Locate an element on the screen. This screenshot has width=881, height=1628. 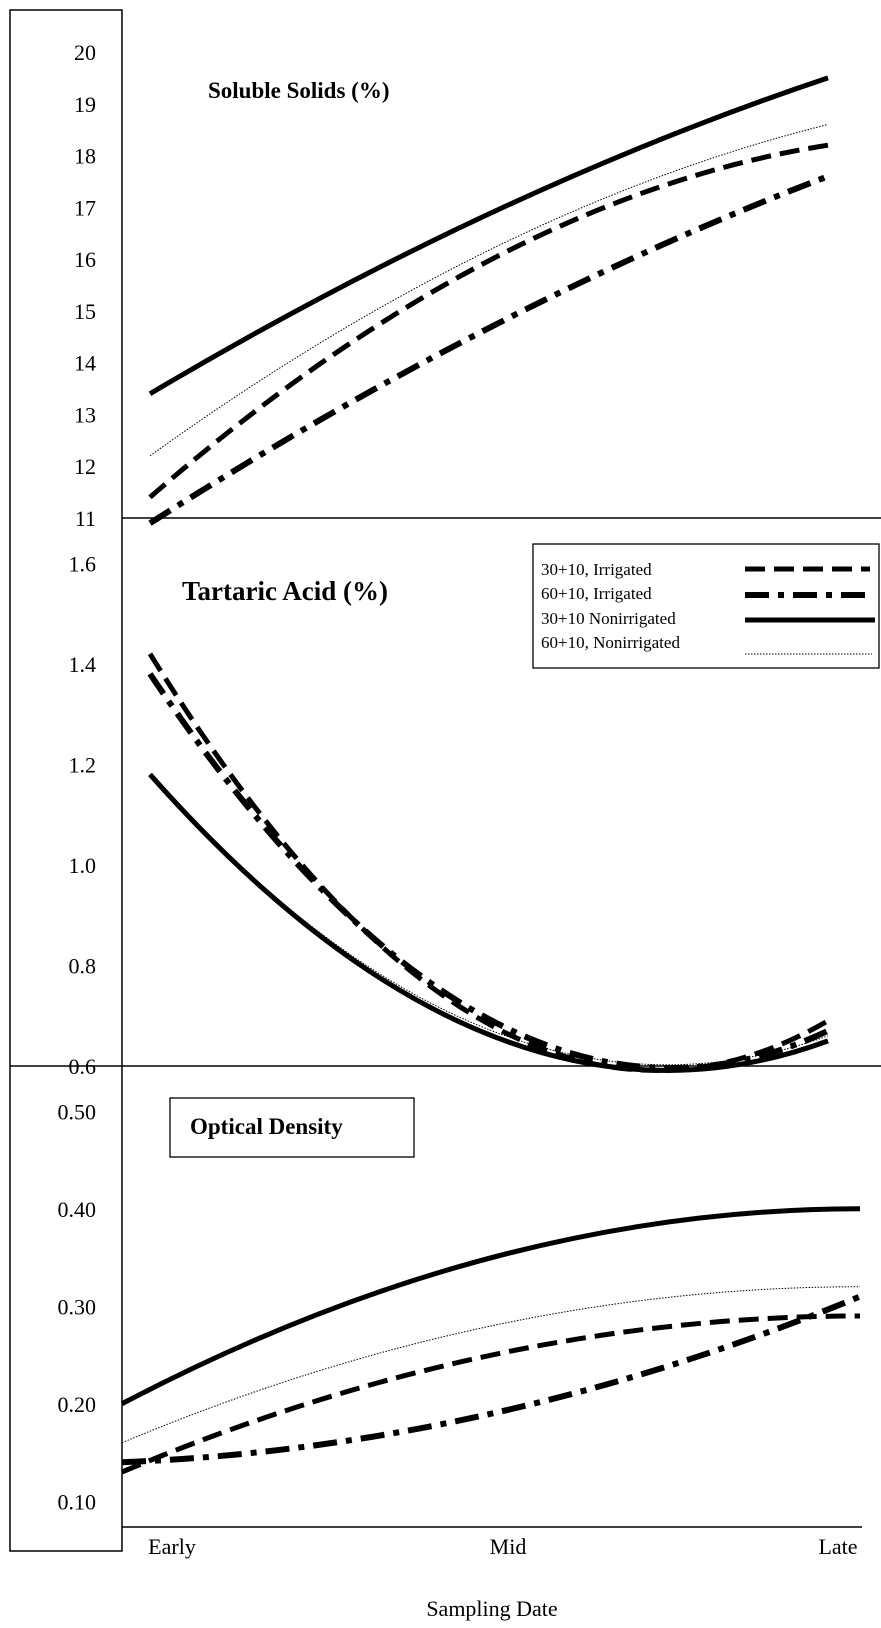
series-line-panel2-s3 is located at coordinates (488, 922).